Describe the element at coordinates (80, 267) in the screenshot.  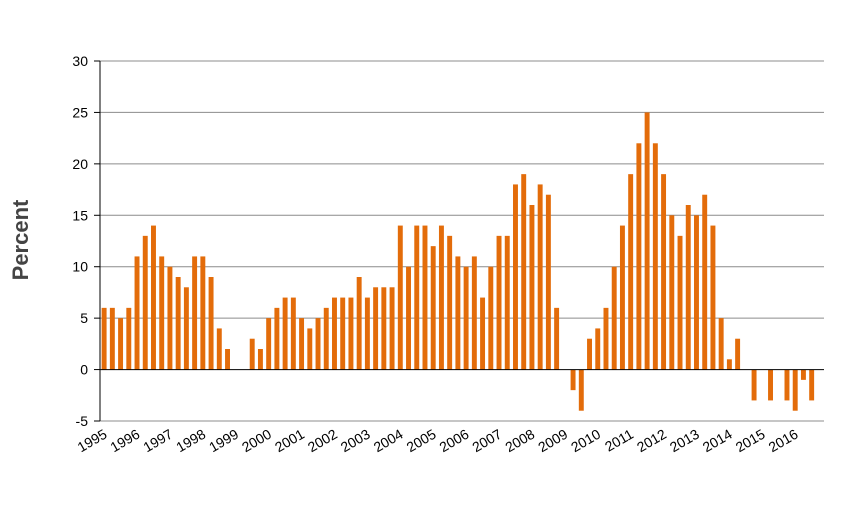
I see `y-tick-label: 10` at that location.